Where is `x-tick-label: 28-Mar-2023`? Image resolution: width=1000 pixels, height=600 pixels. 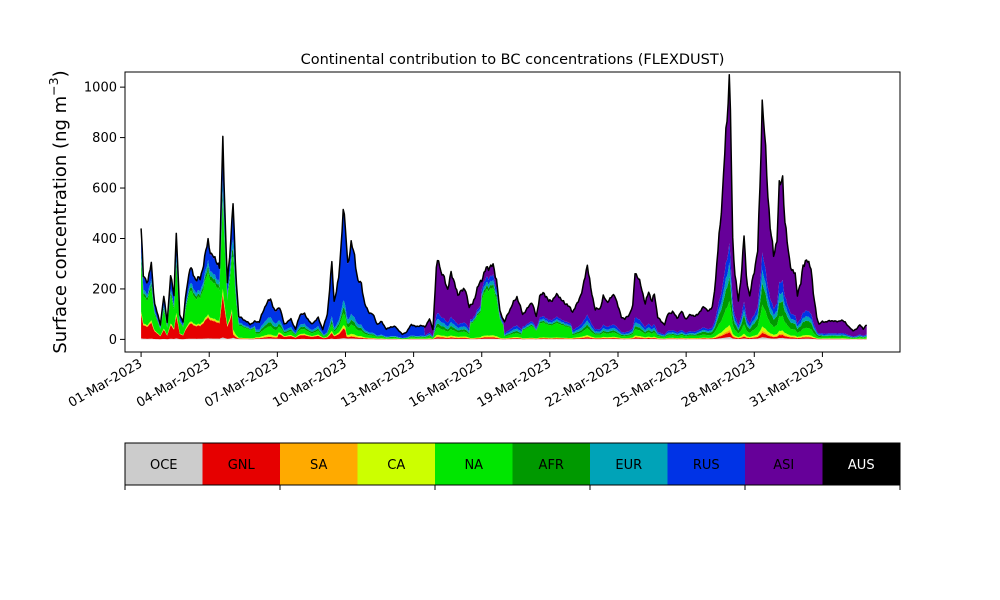
x-tick-label: 28-Mar-2023 is located at coordinates (718, 383).